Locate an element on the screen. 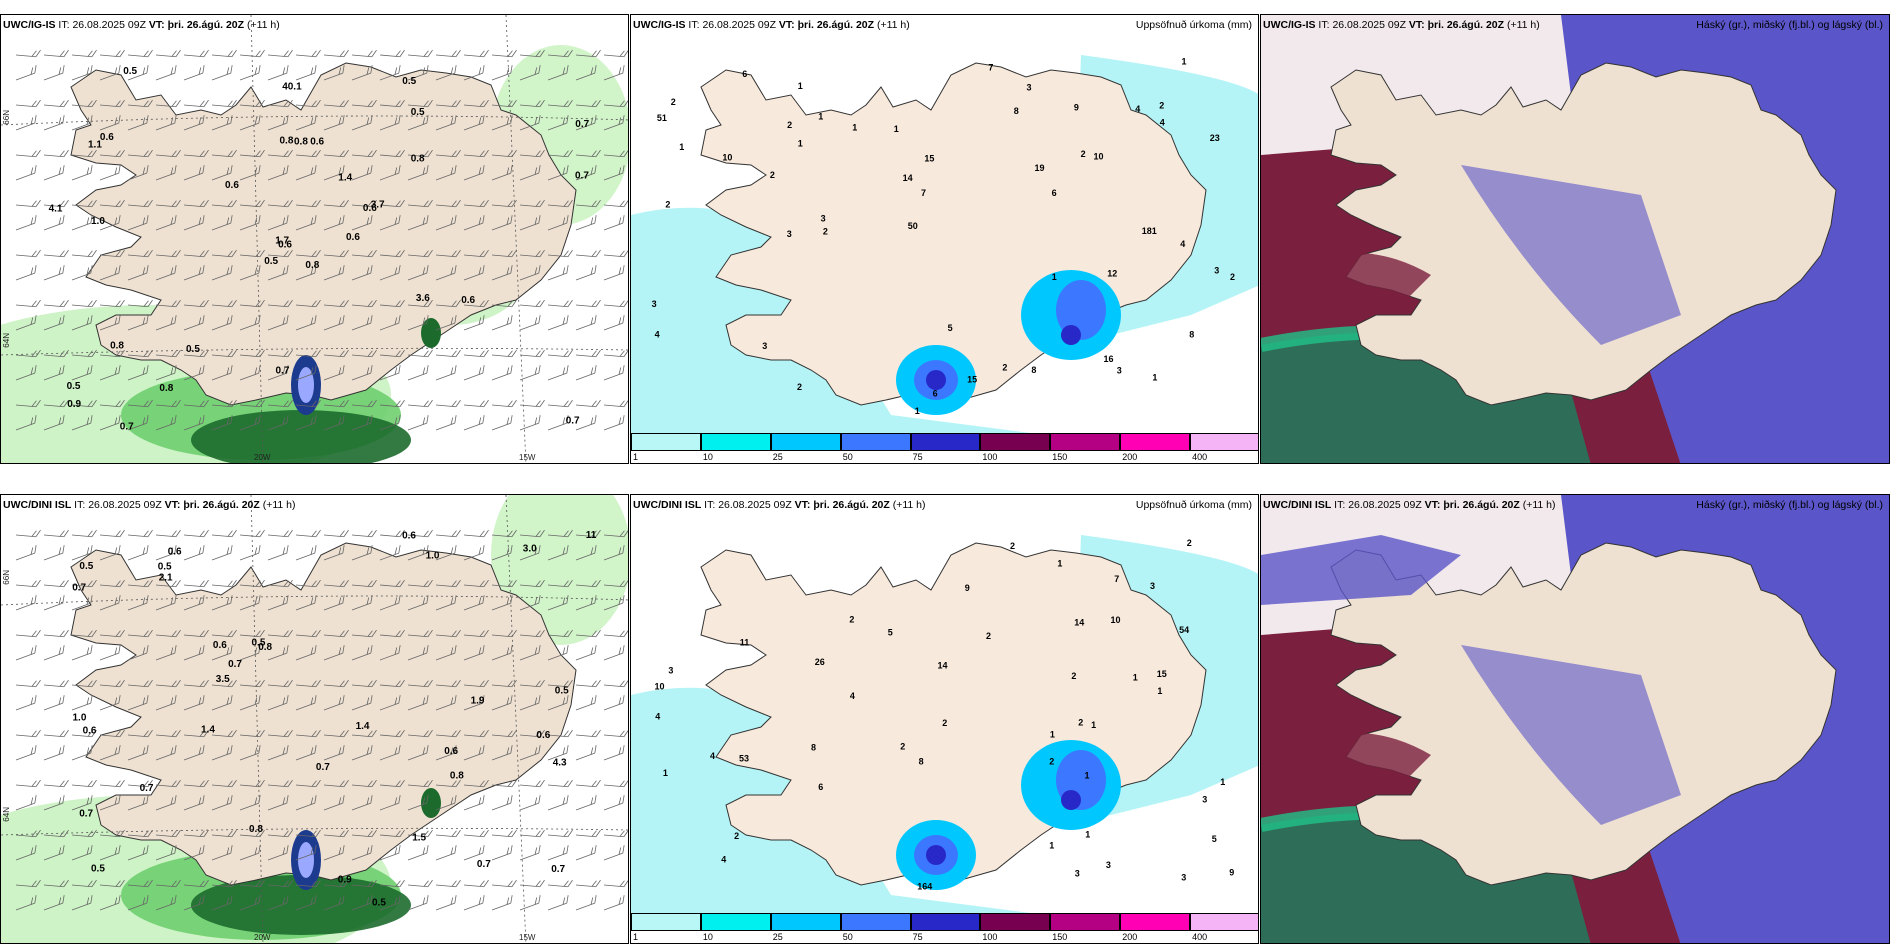 The image size is (1900, 950). map-value-label: 4.3 is located at coordinates (560, 762).